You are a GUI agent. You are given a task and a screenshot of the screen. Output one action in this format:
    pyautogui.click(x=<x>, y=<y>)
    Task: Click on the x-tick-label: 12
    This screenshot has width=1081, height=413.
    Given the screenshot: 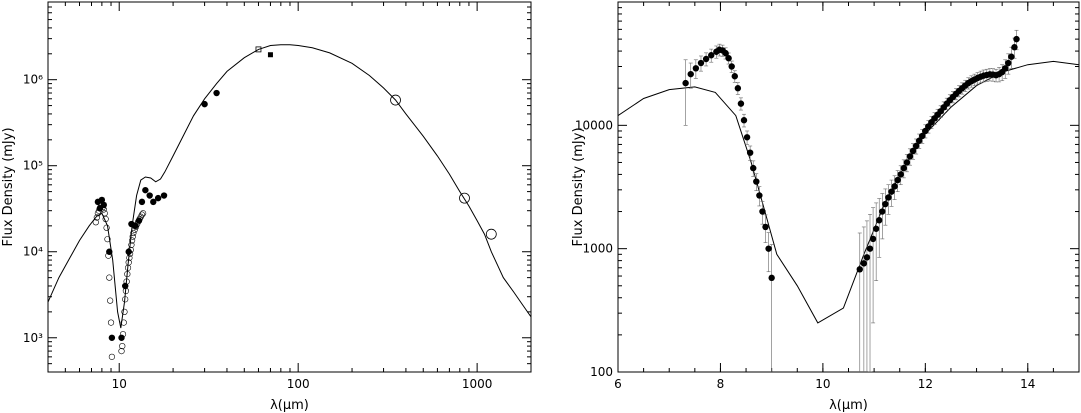 What is the action you would take?
    pyautogui.click(x=925, y=384)
    